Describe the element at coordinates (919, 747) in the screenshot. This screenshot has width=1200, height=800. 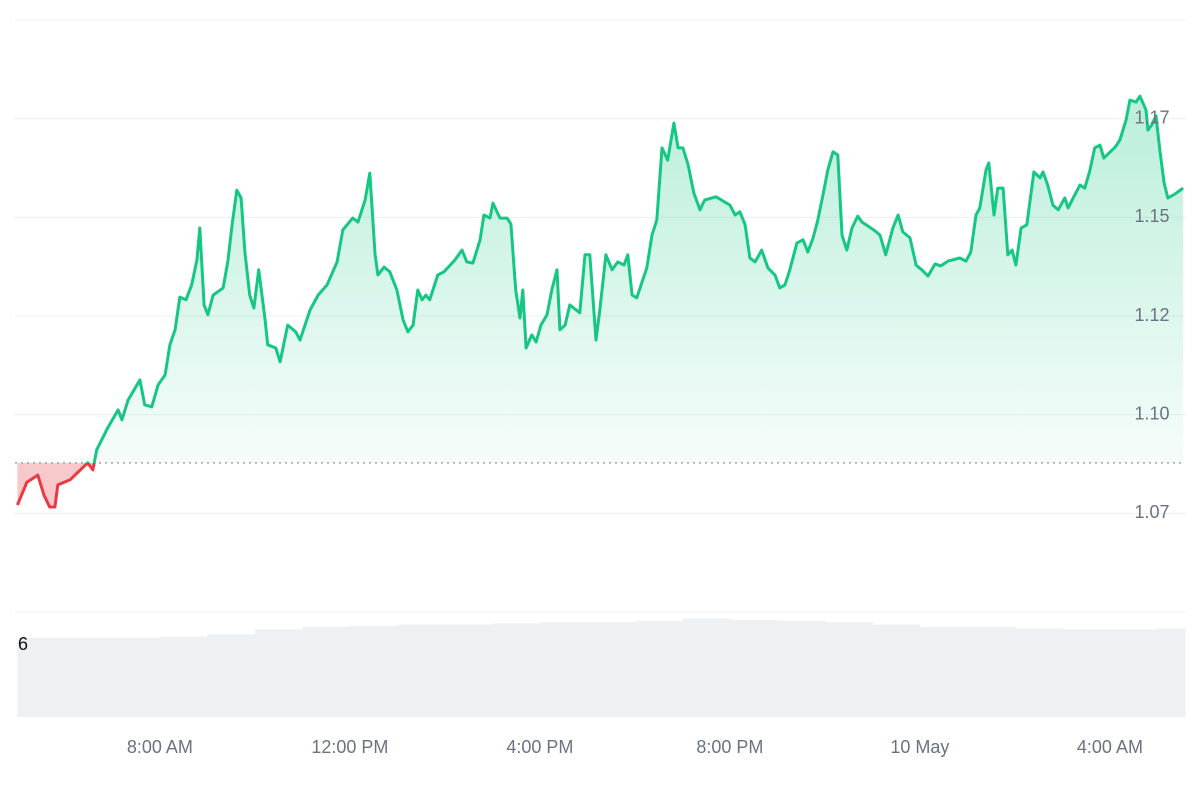
I see `x-tick-label: 10 May` at that location.